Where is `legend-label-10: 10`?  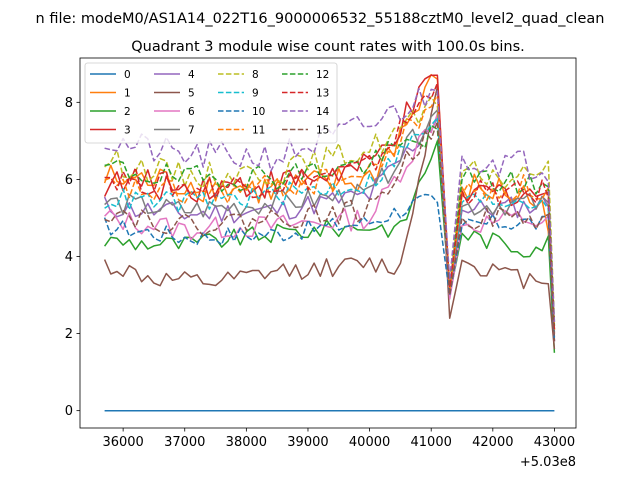
legend-label-10: 10 is located at coordinates (258, 112).